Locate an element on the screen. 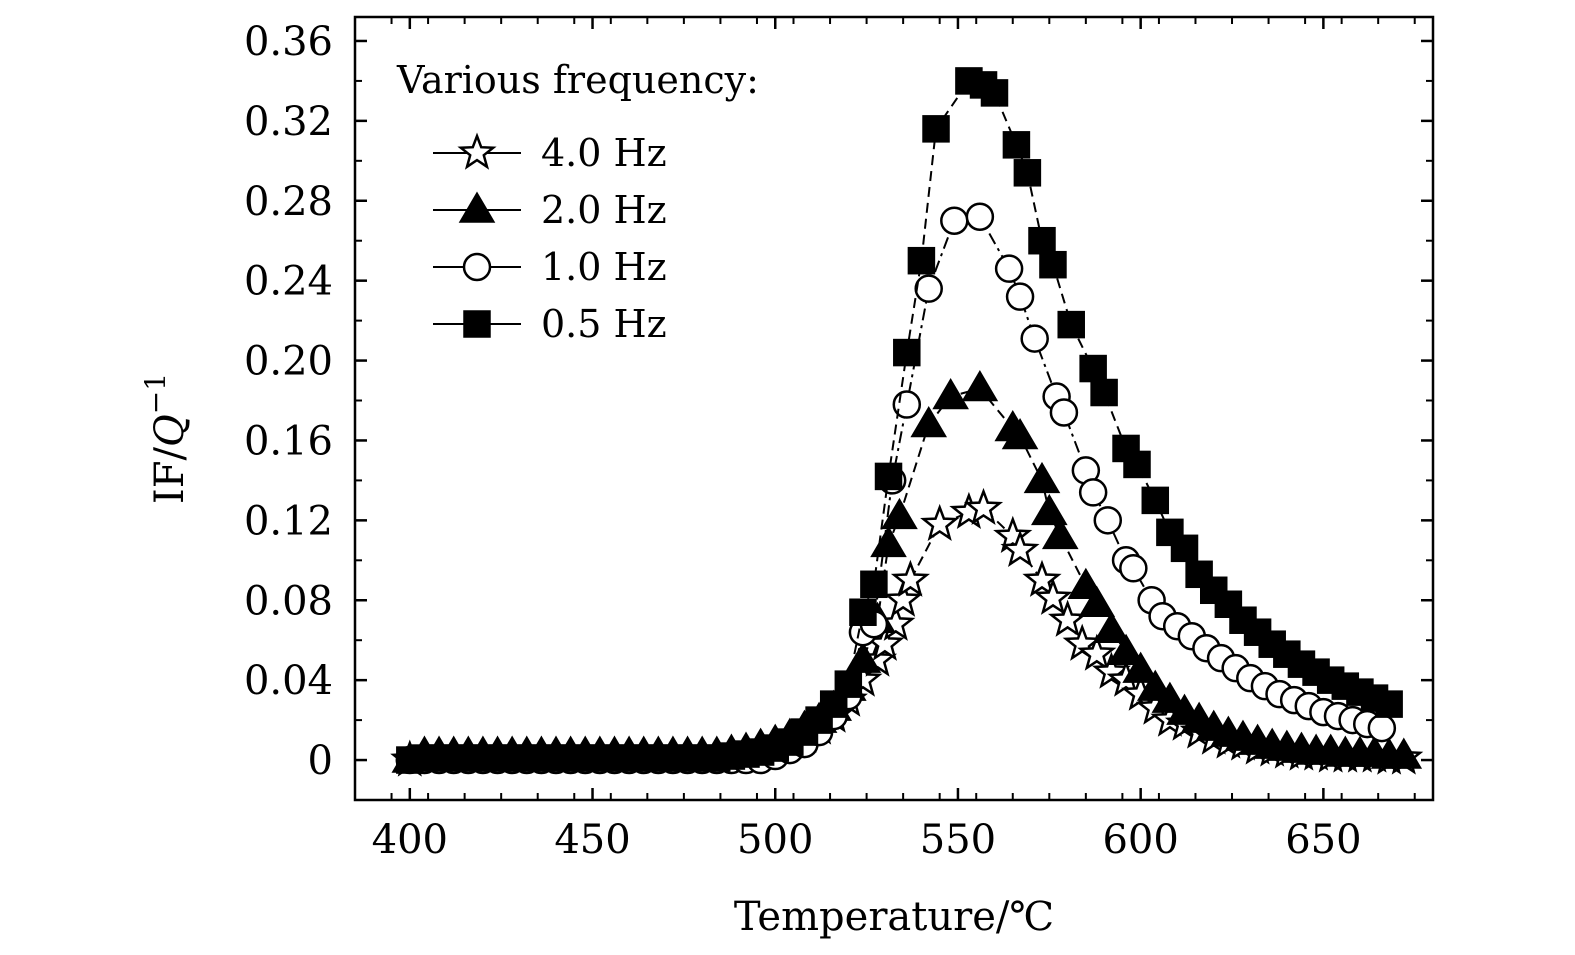 The image size is (1575, 955). y-axis-title: IF/Q−1 is located at coordinates (166, 438).